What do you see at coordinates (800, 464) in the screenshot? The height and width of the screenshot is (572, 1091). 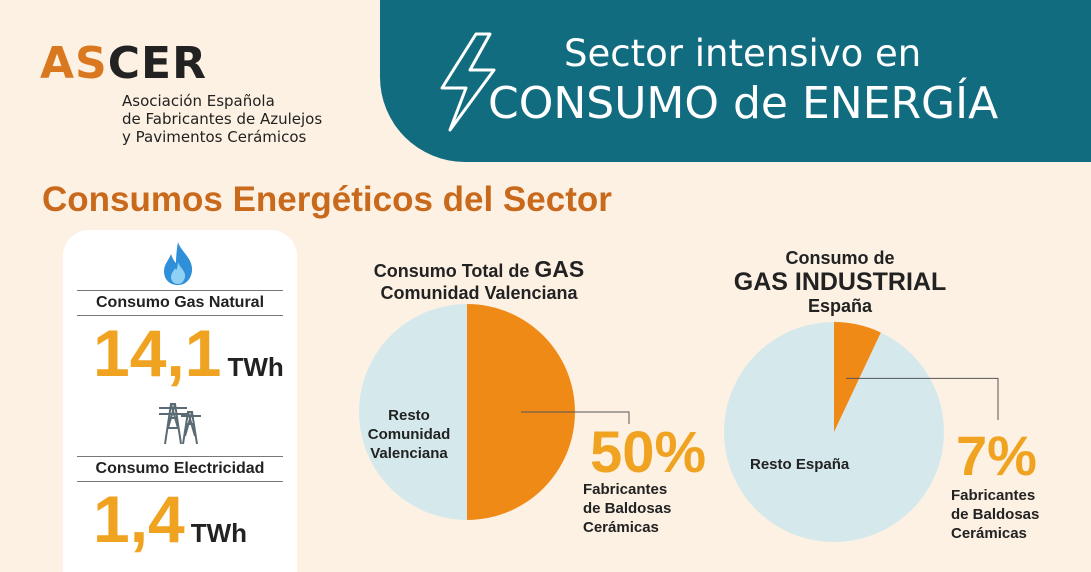 I see `pie2-rest-label: Resto España` at bounding box center [800, 464].